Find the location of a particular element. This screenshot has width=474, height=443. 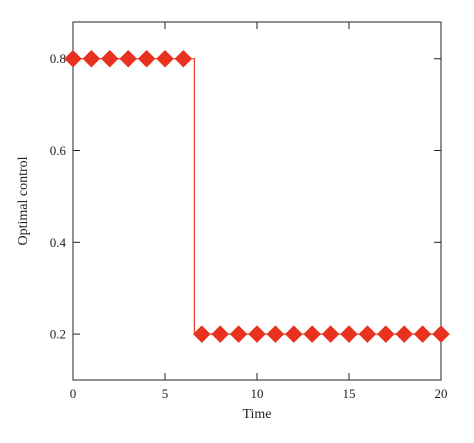

y-tick-label: 0.8 is located at coordinates (58, 58).